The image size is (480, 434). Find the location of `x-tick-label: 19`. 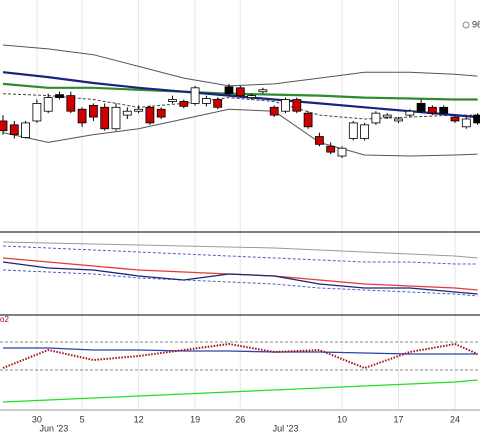

x-tick-label: 19 is located at coordinates (195, 419).